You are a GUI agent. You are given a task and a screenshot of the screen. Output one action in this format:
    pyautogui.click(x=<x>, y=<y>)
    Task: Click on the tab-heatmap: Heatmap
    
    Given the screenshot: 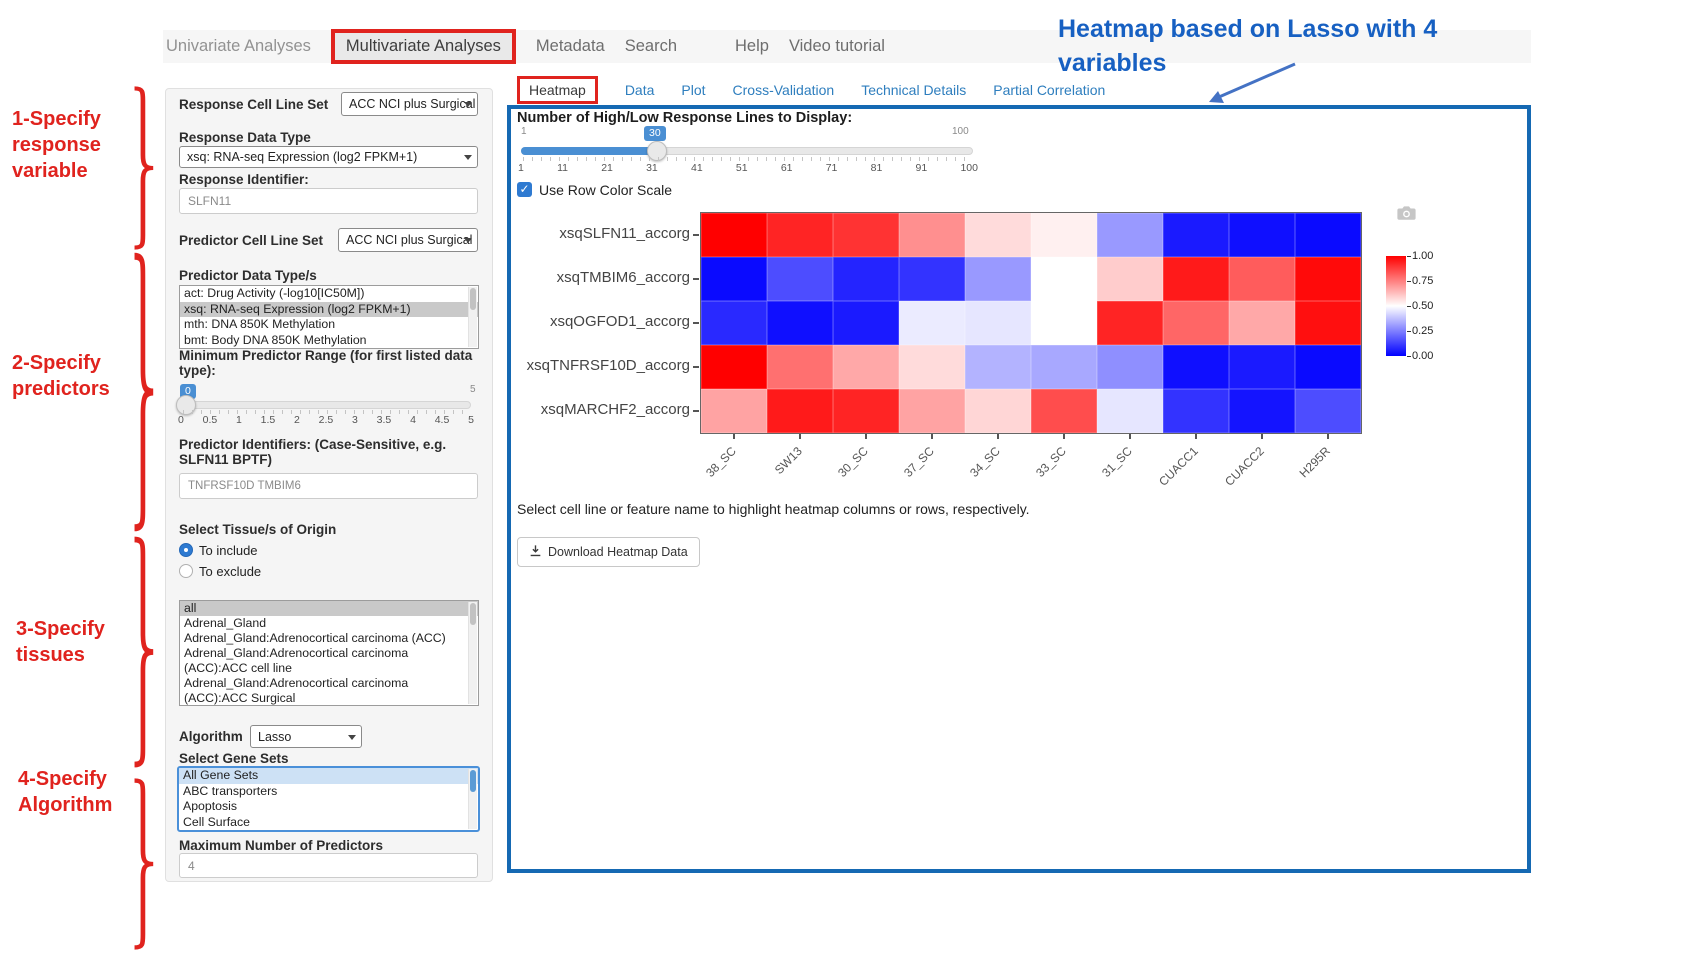 What is the action you would take?
    pyautogui.click(x=557, y=90)
    